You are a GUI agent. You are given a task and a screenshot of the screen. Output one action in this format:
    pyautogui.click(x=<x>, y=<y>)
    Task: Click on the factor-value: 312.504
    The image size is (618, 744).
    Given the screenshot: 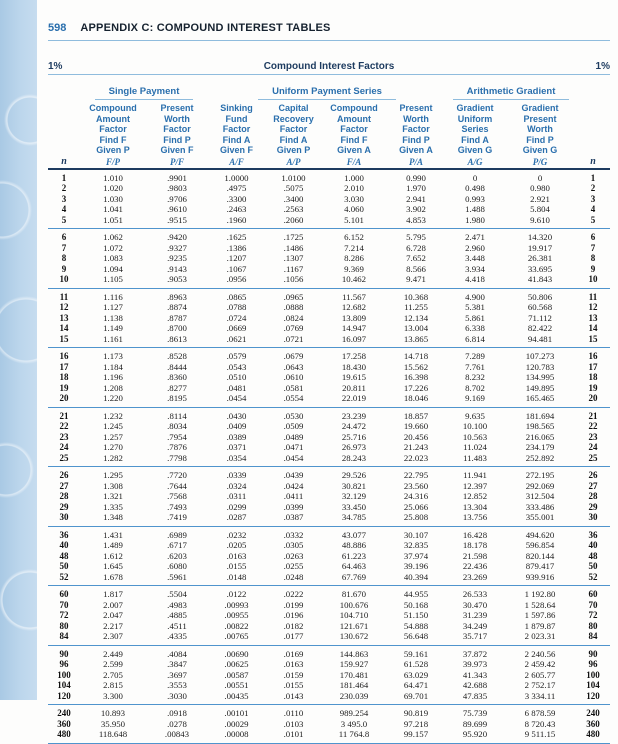 What is the action you would take?
    pyautogui.click(x=540, y=496)
    